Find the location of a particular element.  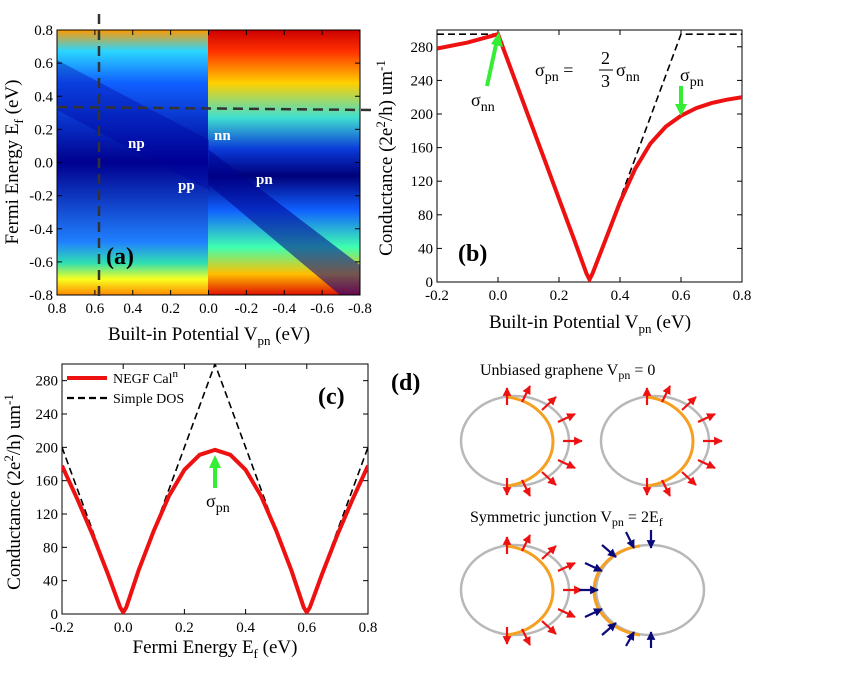

y-axis-label-b: Conductance (2e2/h) um-1 is located at coordinates (385, 158).